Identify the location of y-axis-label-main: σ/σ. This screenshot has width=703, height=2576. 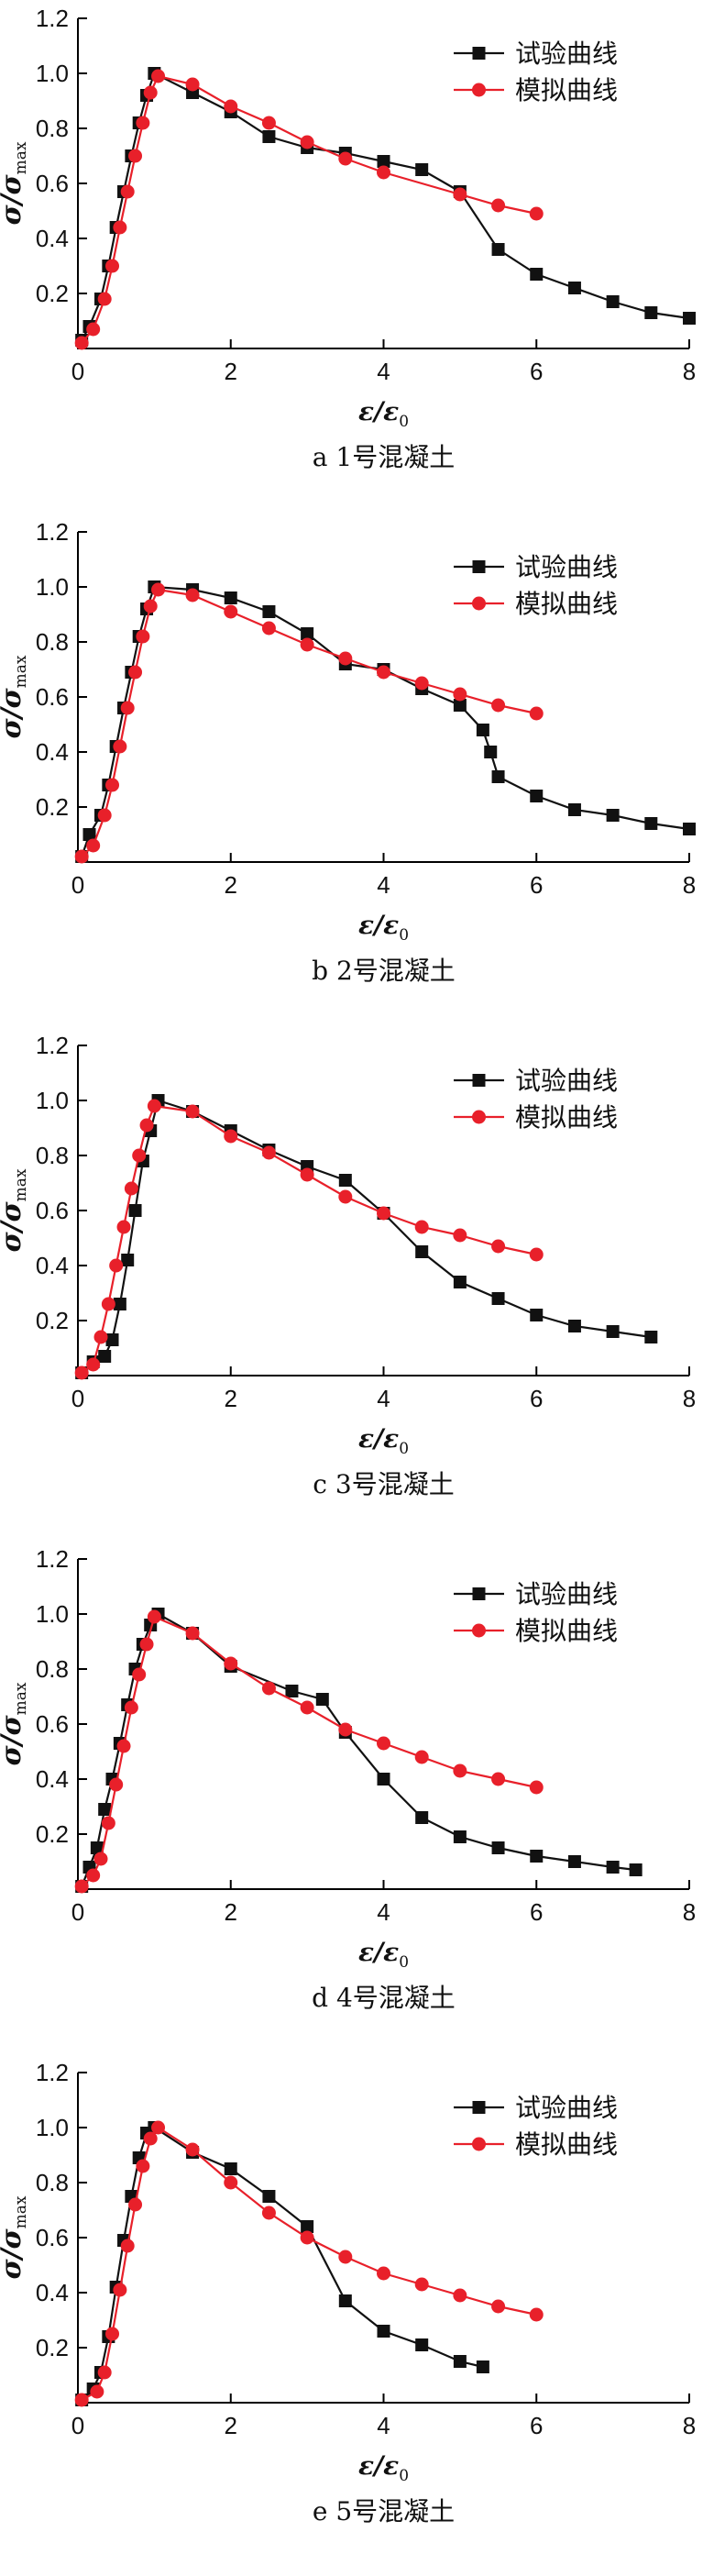
(13, 712).